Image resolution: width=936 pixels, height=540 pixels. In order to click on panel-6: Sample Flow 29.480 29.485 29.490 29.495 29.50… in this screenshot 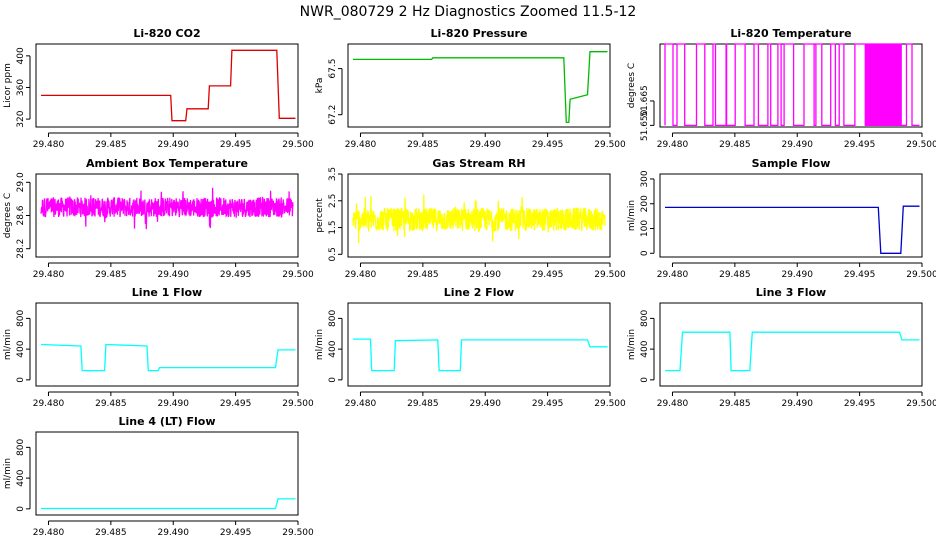, I will do `click(781, 218)`.